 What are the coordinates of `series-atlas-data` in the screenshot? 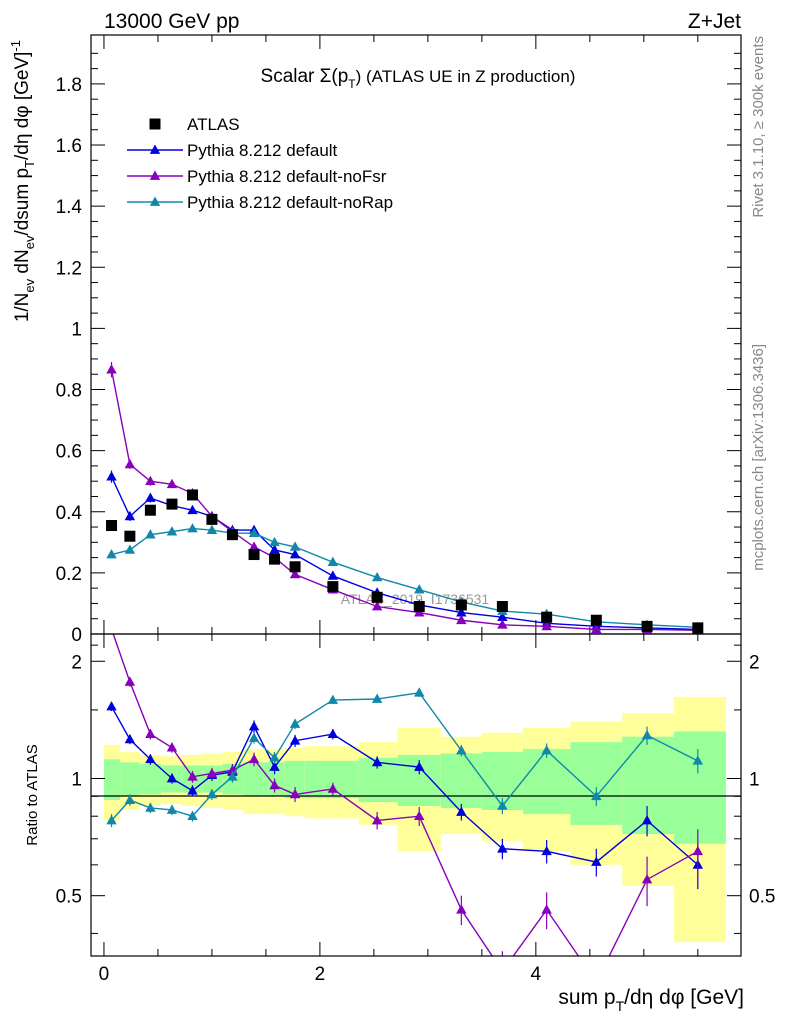 It's located at (405, 561).